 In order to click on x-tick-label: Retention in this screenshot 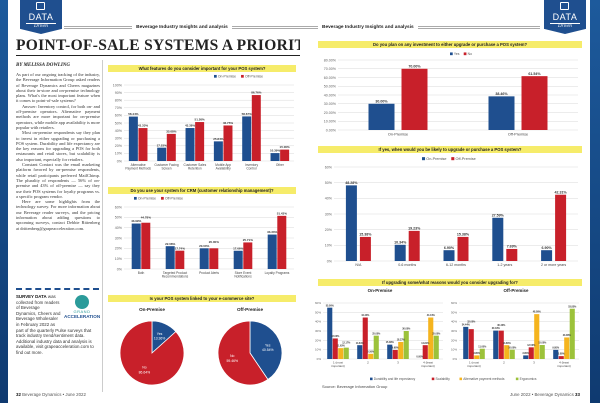, I will do `click(195, 169)`.